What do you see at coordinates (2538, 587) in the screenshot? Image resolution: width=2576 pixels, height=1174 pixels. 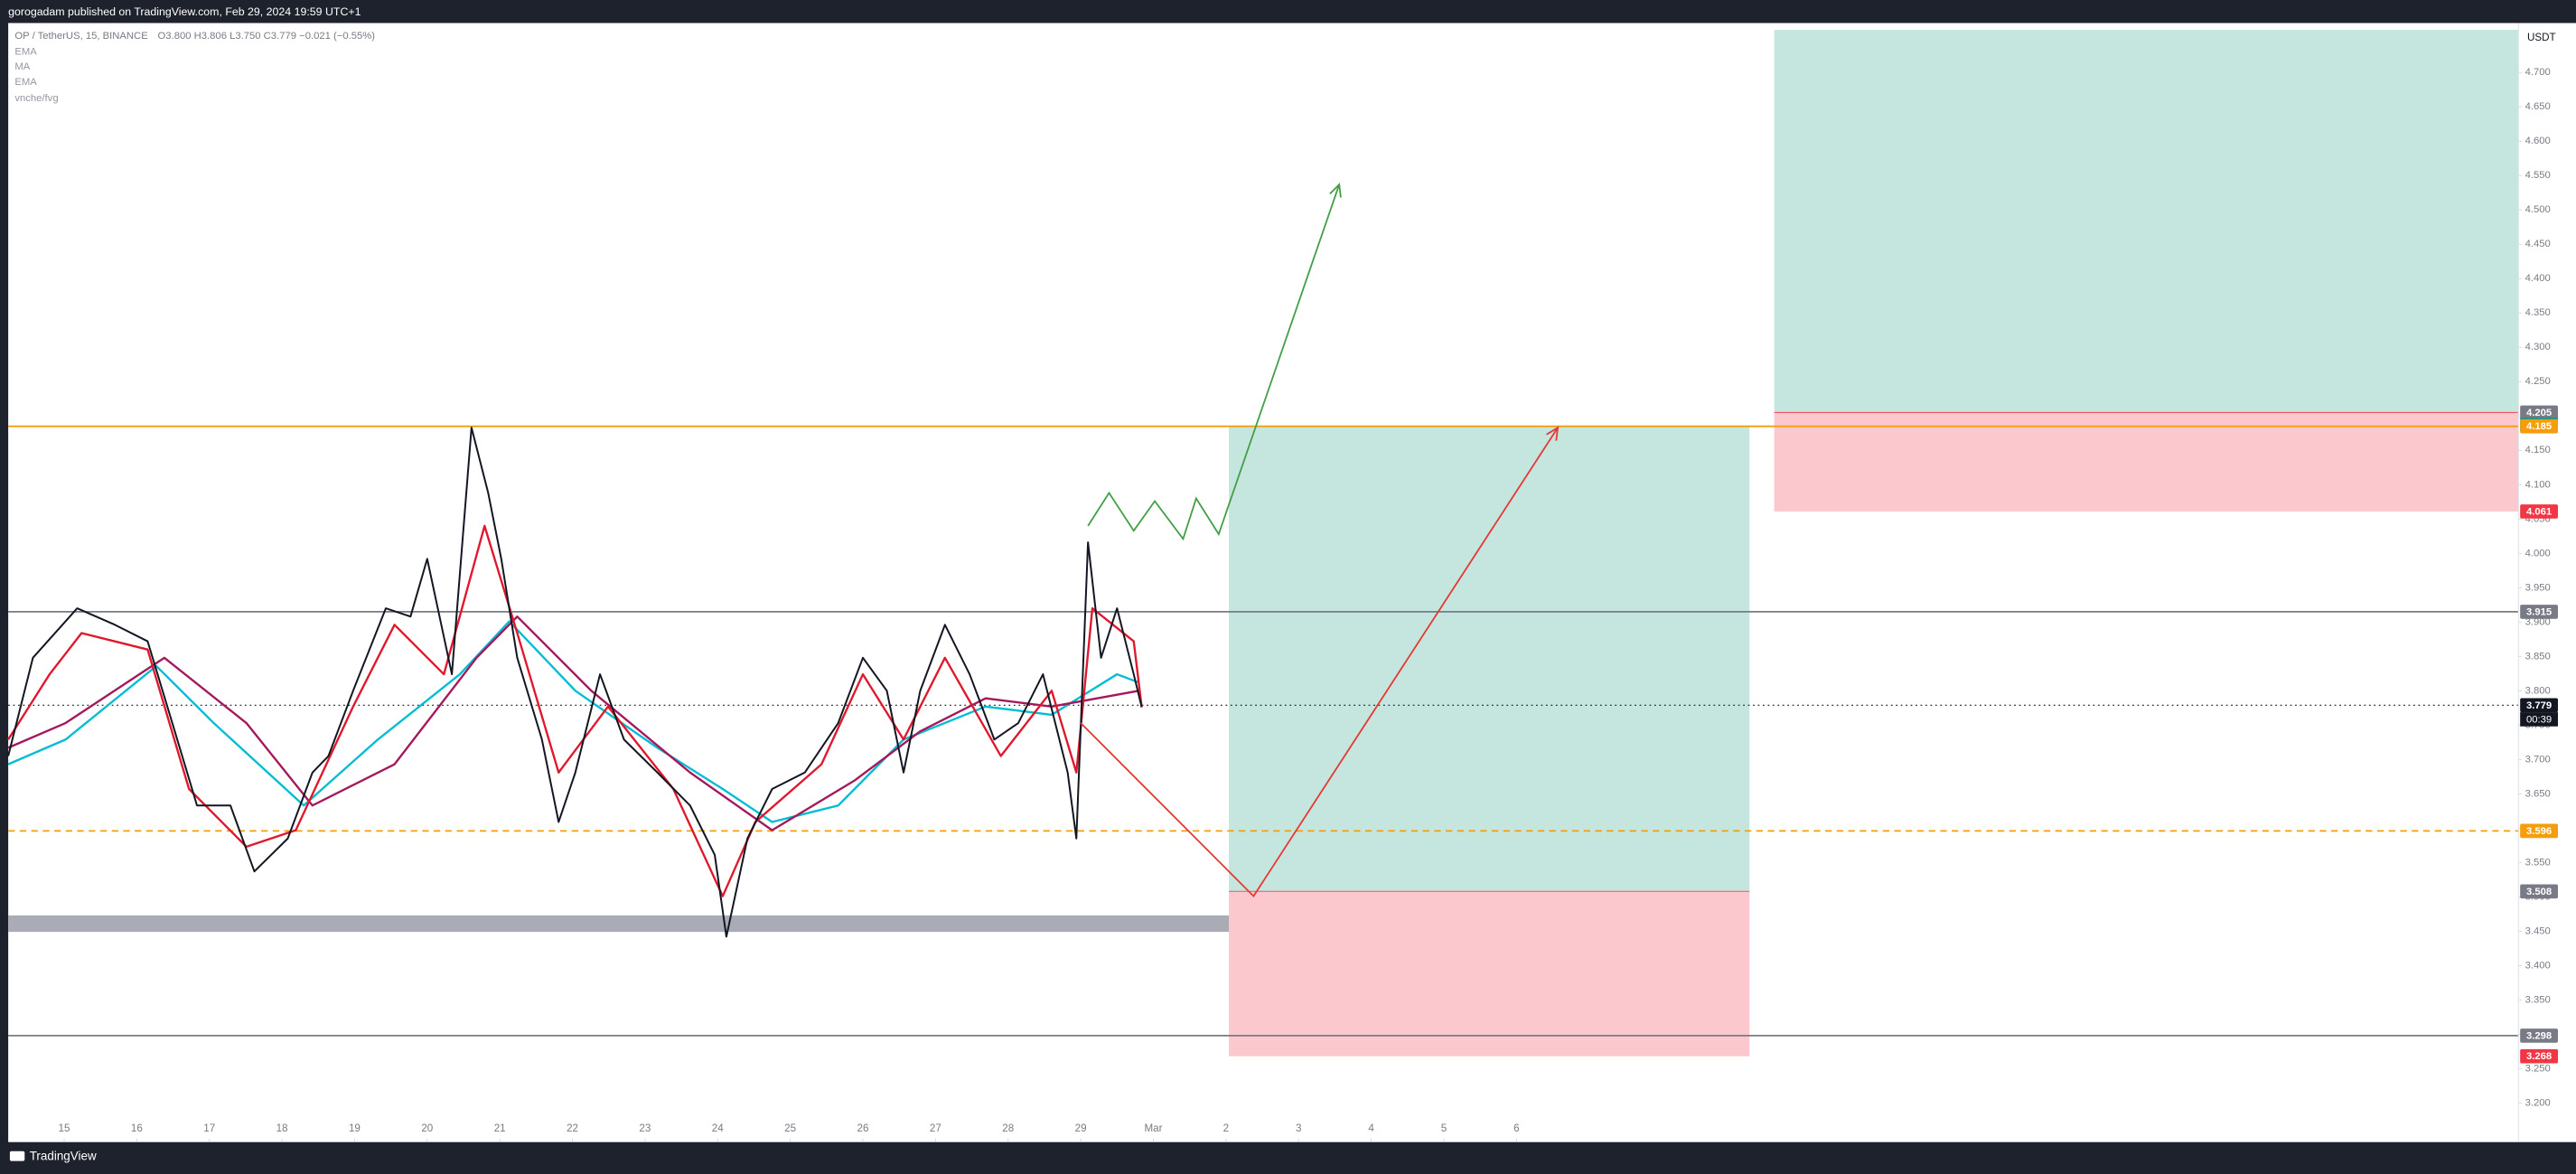 I see `y-tick-label: 3.950` at bounding box center [2538, 587].